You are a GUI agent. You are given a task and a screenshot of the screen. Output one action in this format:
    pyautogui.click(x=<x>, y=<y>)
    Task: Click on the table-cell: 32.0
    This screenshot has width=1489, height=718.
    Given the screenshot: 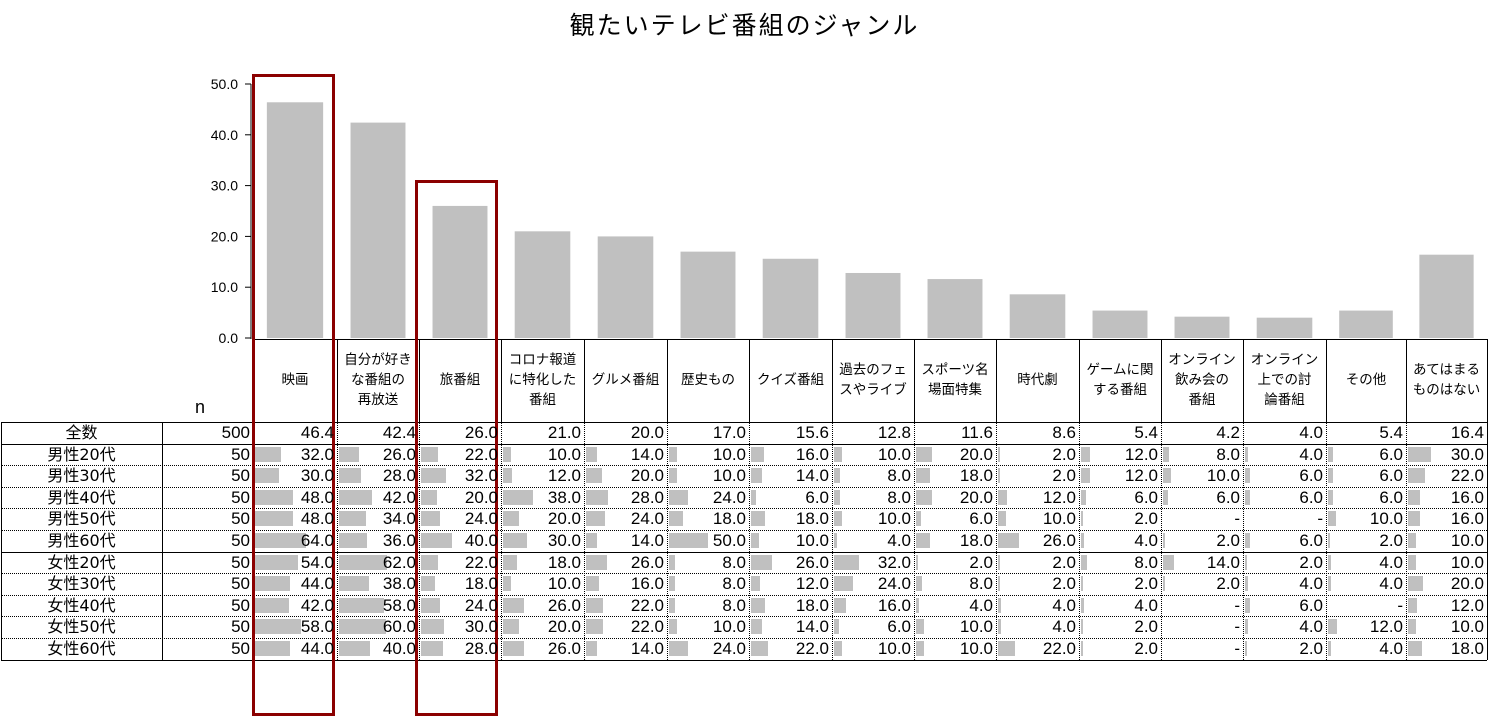 What is the action you would take?
    pyautogui.click(x=460, y=476)
    